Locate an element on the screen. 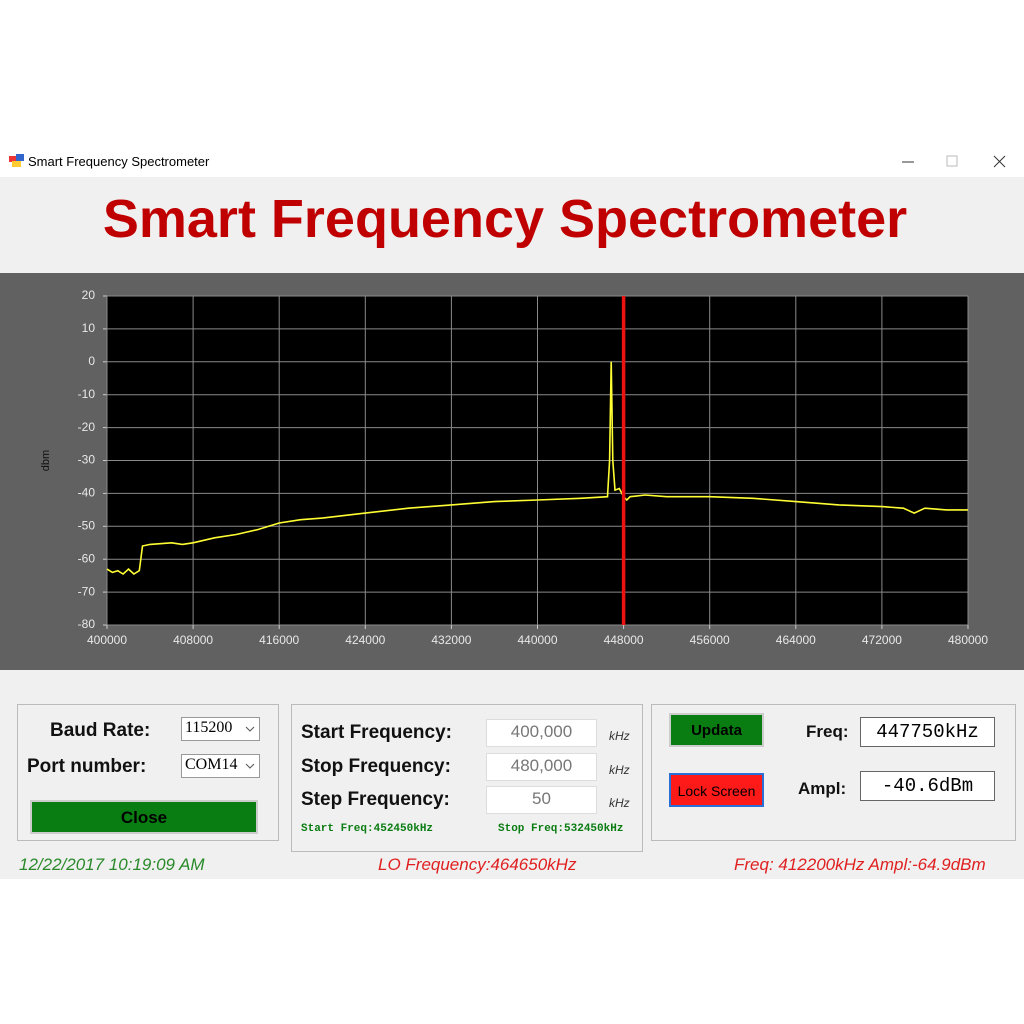  y-tick-label: -30 is located at coordinates (87, 460).